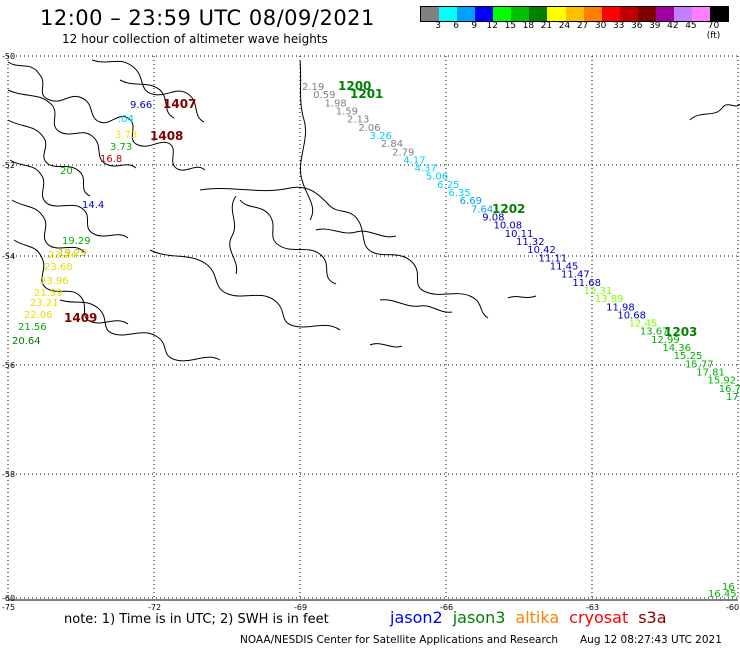 The image size is (740, 650). Describe the element at coordinates (448, 185) in the screenshot. I see `wave-height-obs: 6.25` at that location.